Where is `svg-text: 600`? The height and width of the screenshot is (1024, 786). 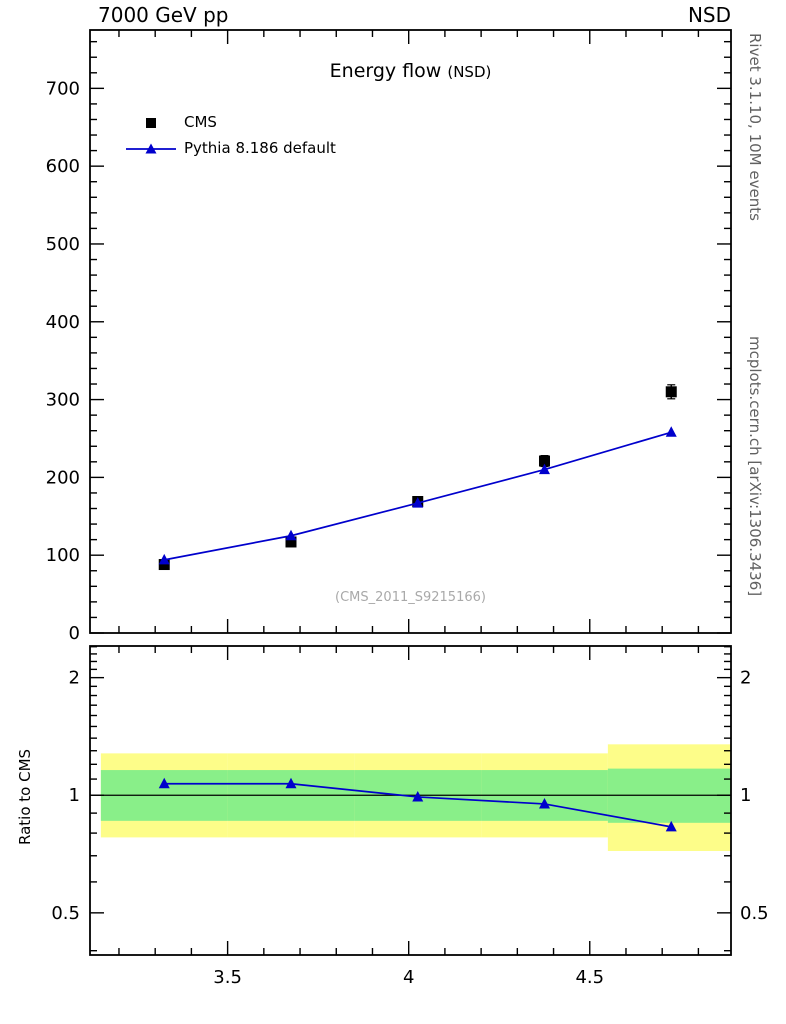 svg-text: 600 is located at coordinates (63, 166).